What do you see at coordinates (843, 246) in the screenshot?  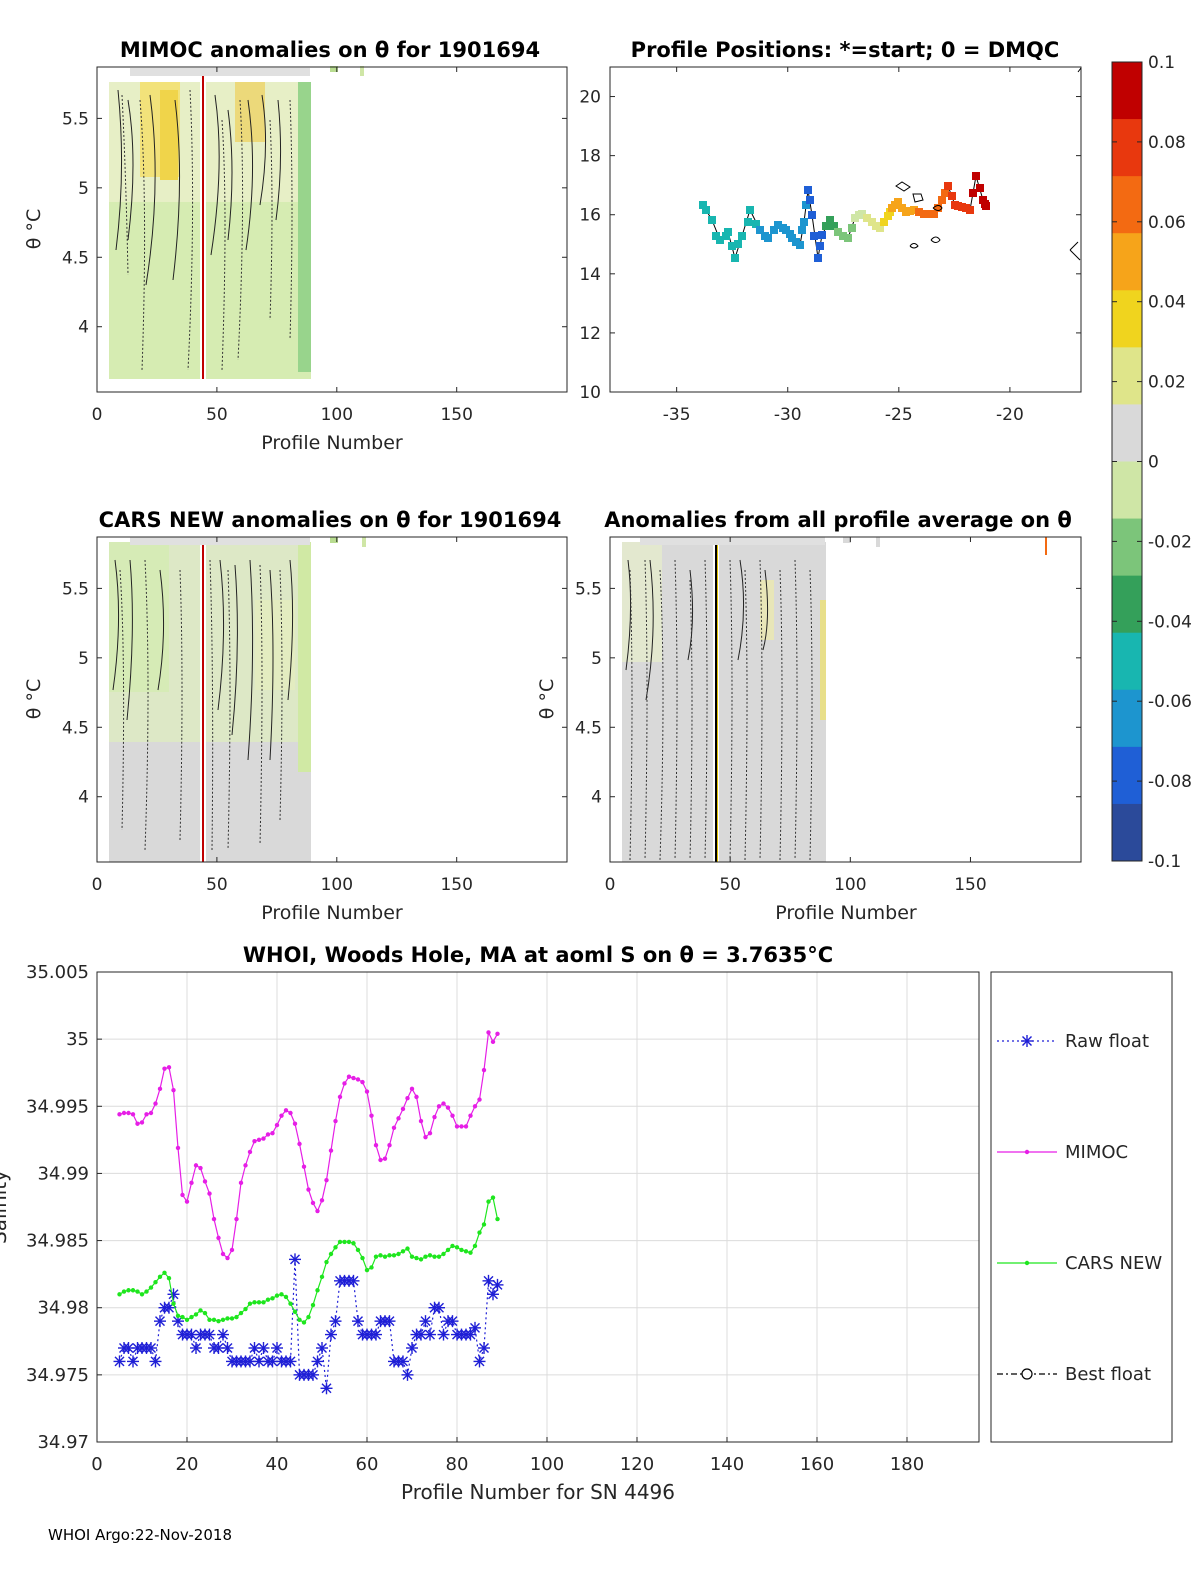 I see `positions-xticks: -35 -30 -25 -20` at bounding box center [843, 246].